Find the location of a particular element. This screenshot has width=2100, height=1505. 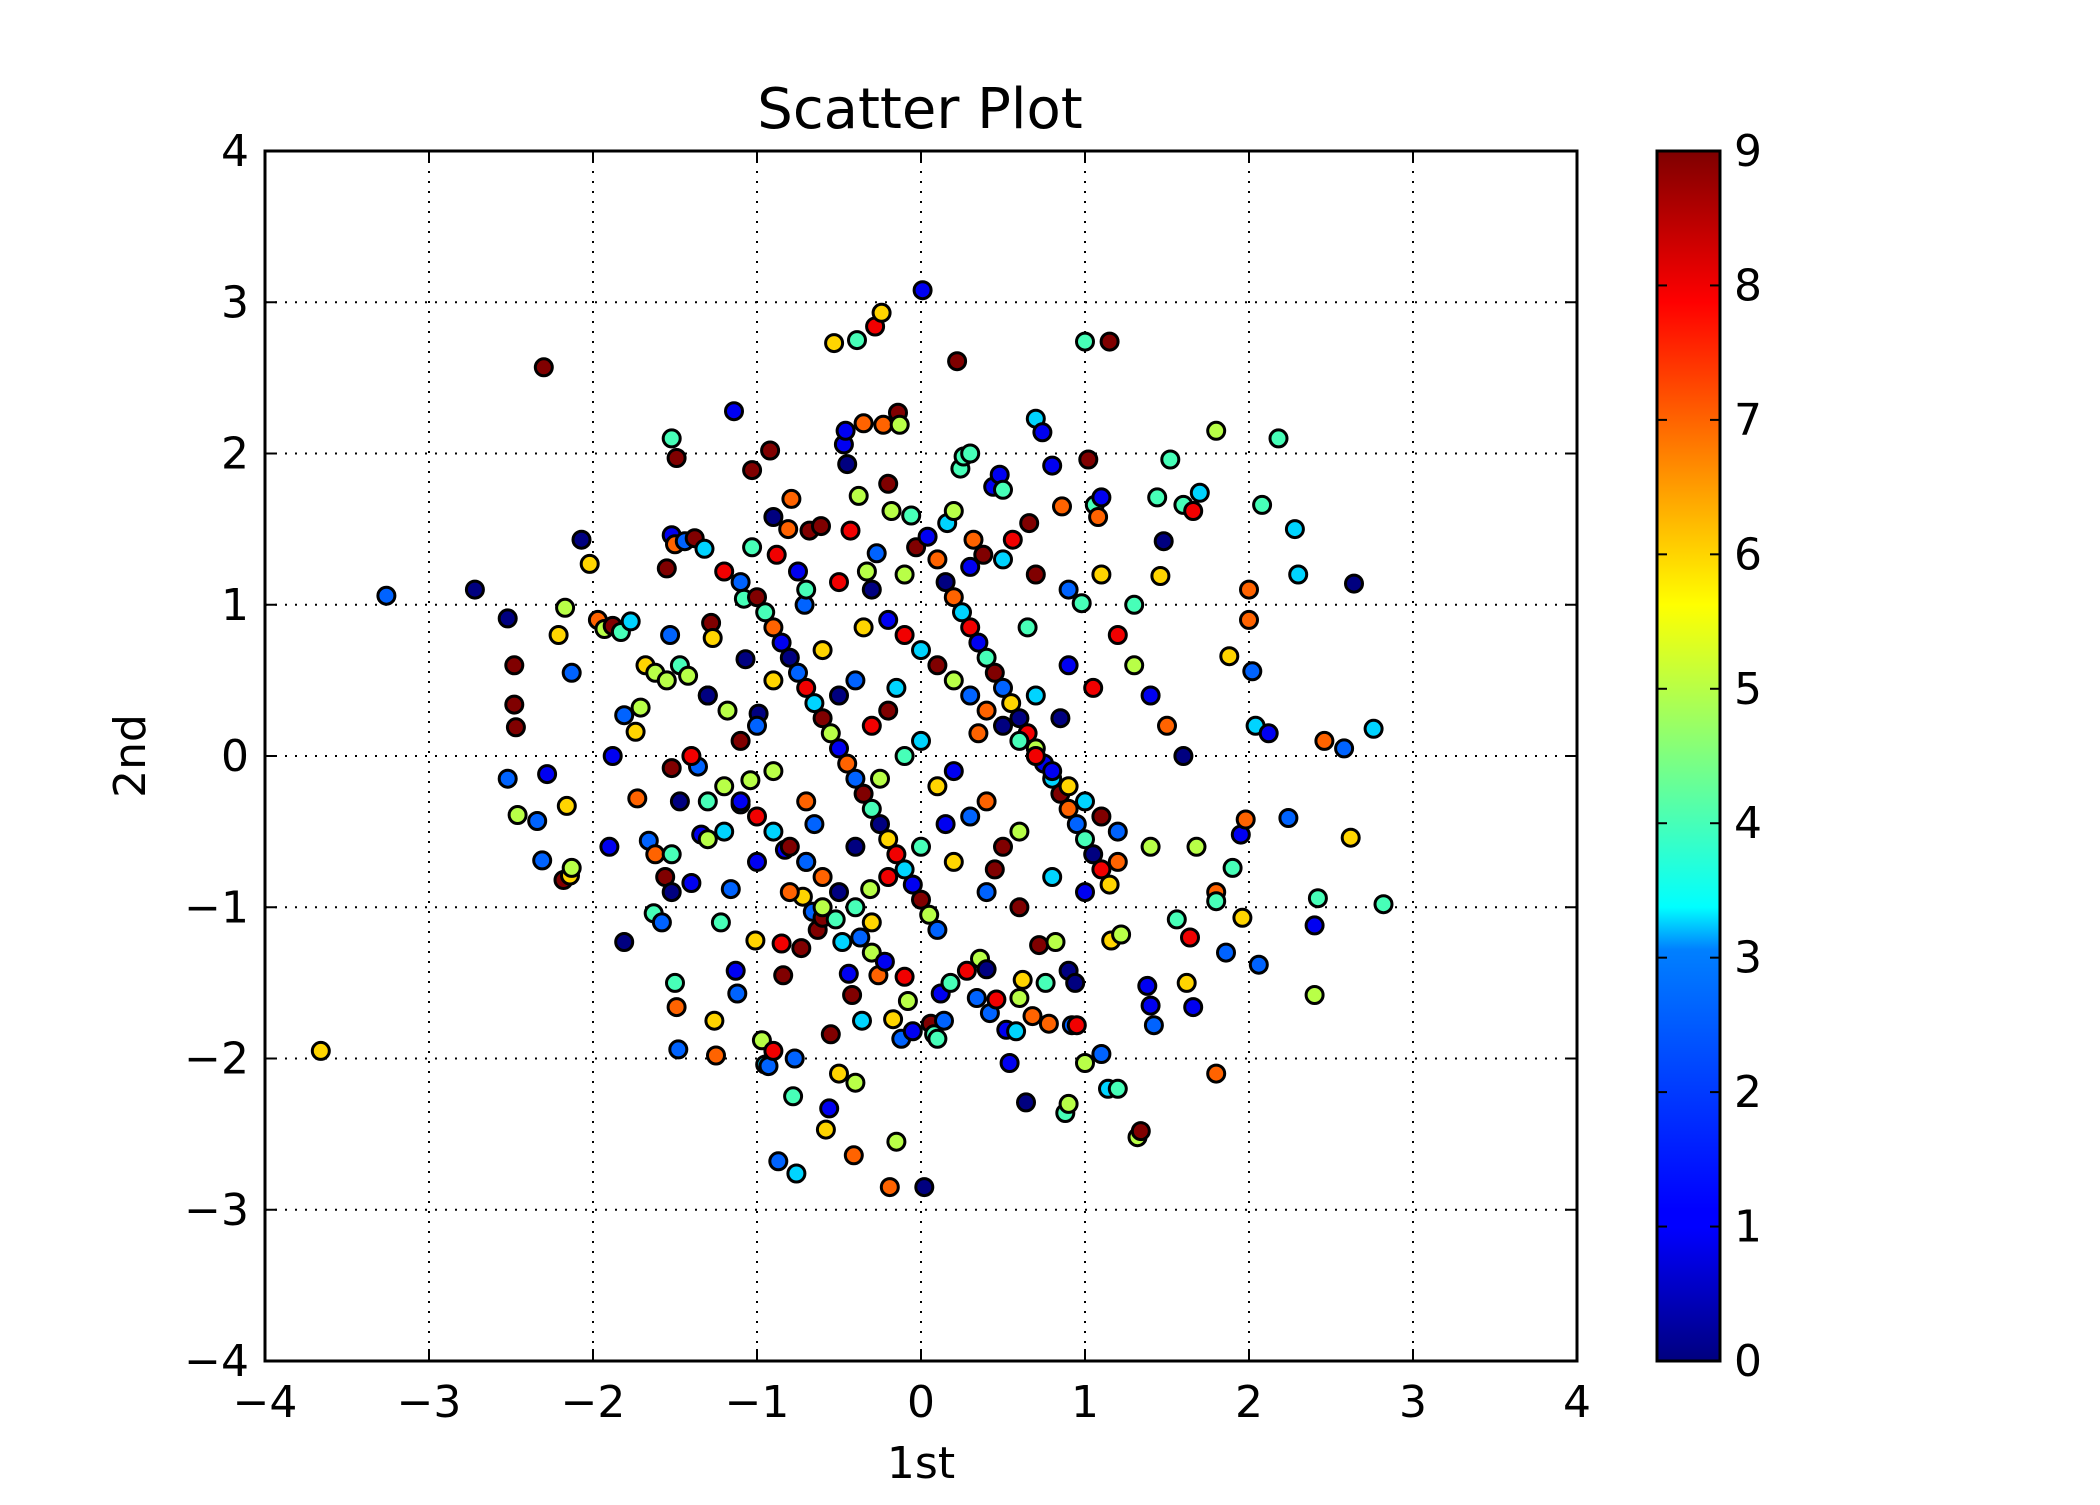

colorbar-tick-label: 2 is located at coordinates (1748, 1092).